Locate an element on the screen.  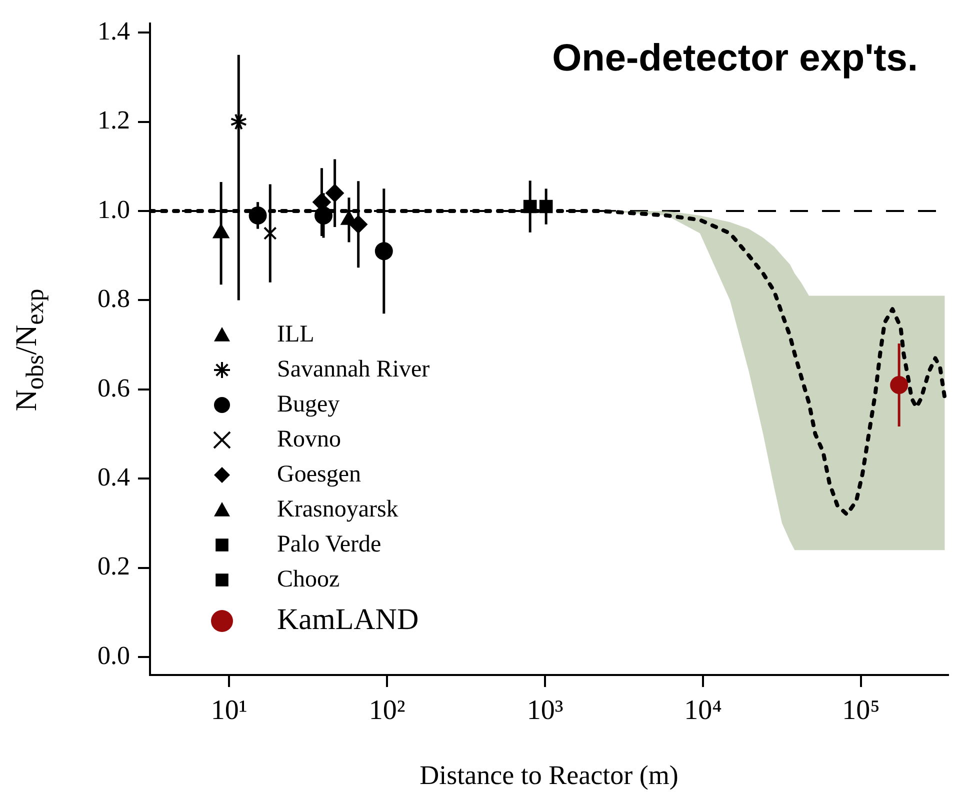
legend-label: KamLAND is located at coordinates (348, 619).